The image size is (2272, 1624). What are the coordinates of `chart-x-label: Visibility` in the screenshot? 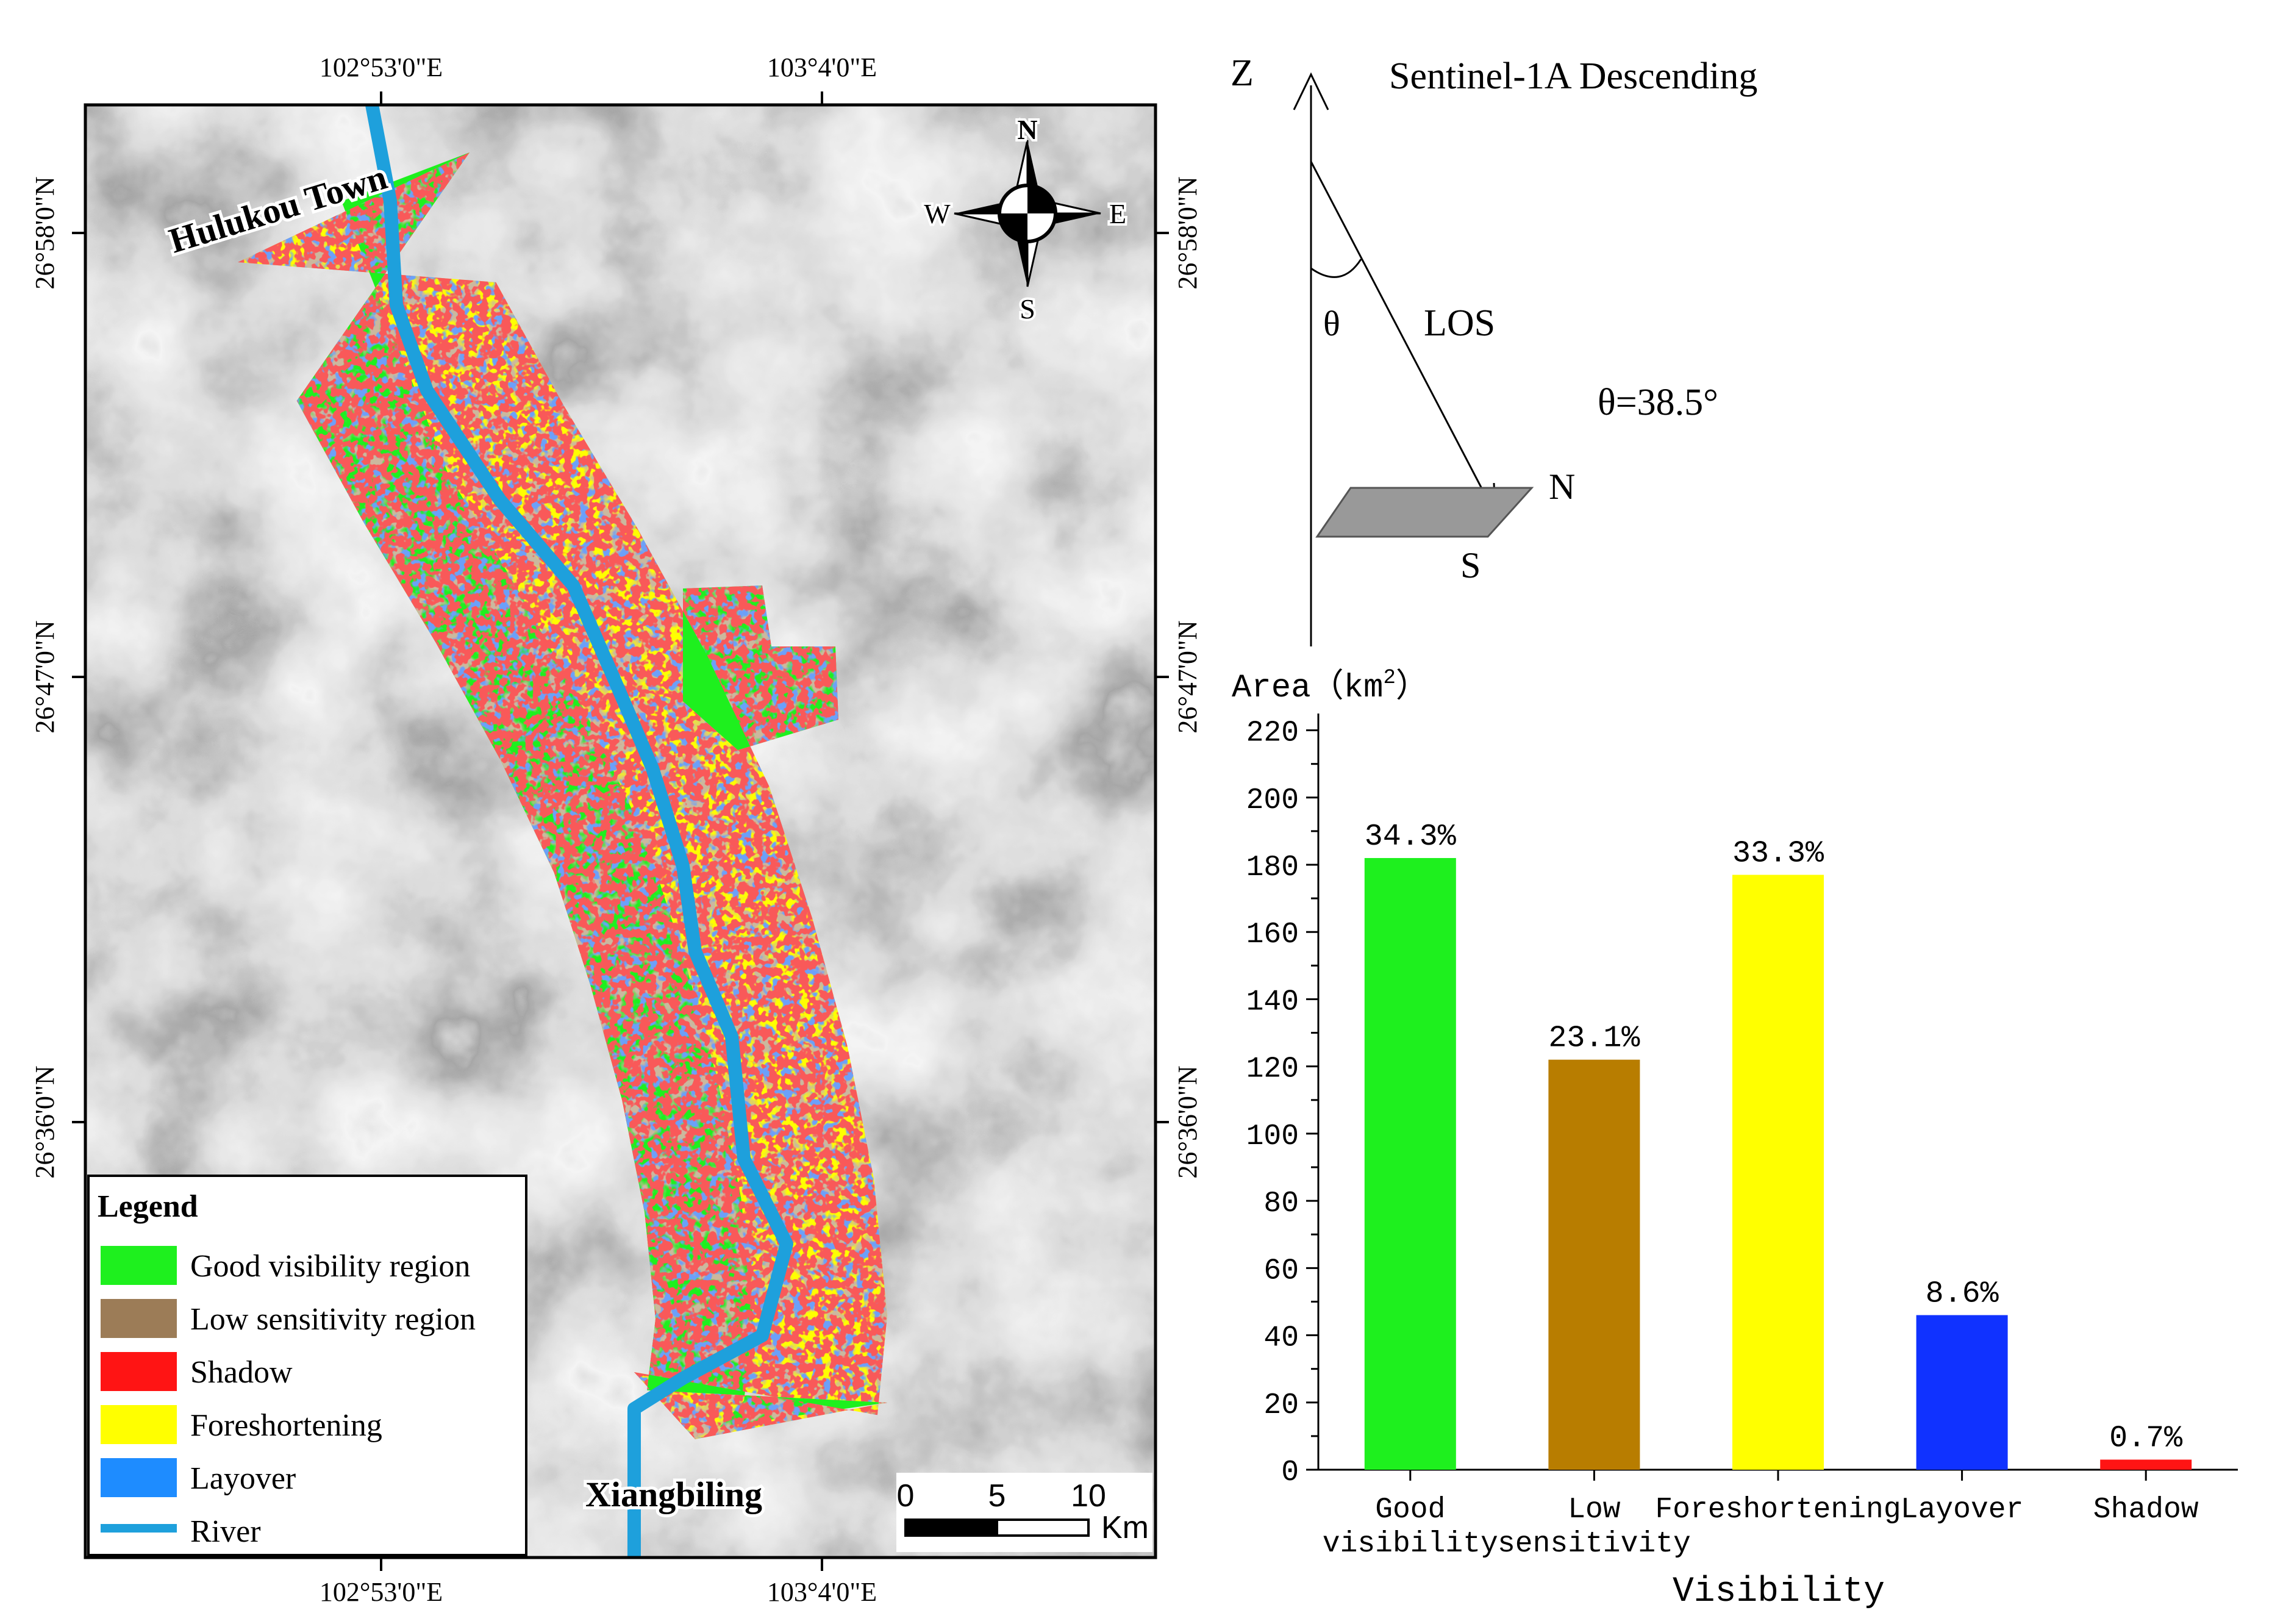 It's located at (1779, 1592).